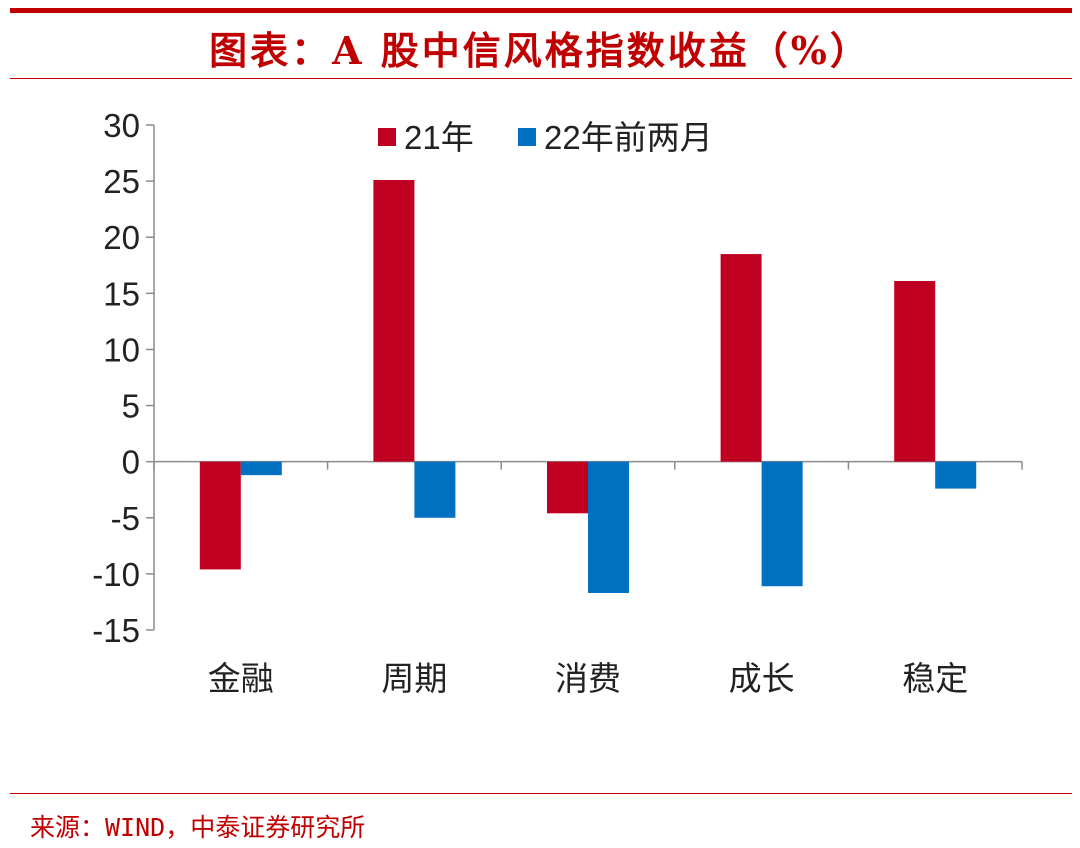  I want to click on y-tick-label: 20, so click(121, 237).